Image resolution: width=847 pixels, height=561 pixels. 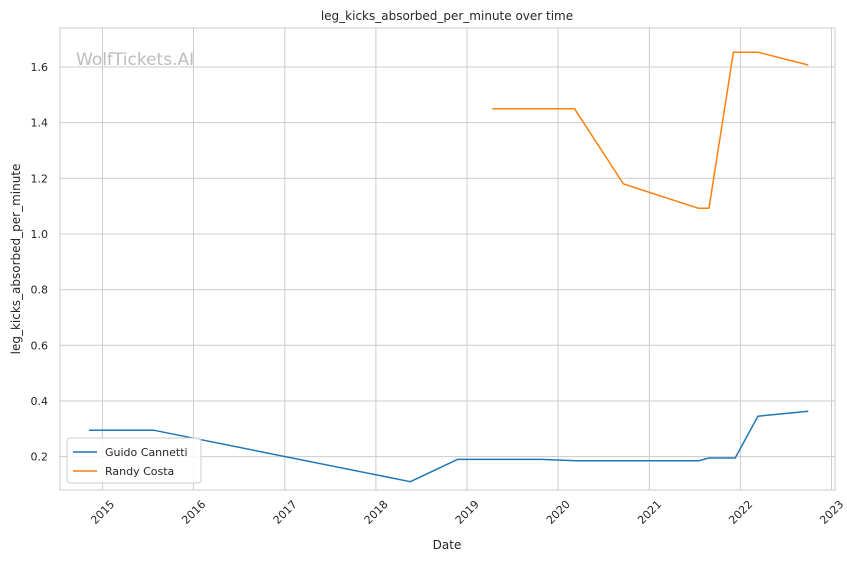 What do you see at coordinates (139, 471) in the screenshot?
I see `legend-label-randy-costa: Randy Costa` at bounding box center [139, 471].